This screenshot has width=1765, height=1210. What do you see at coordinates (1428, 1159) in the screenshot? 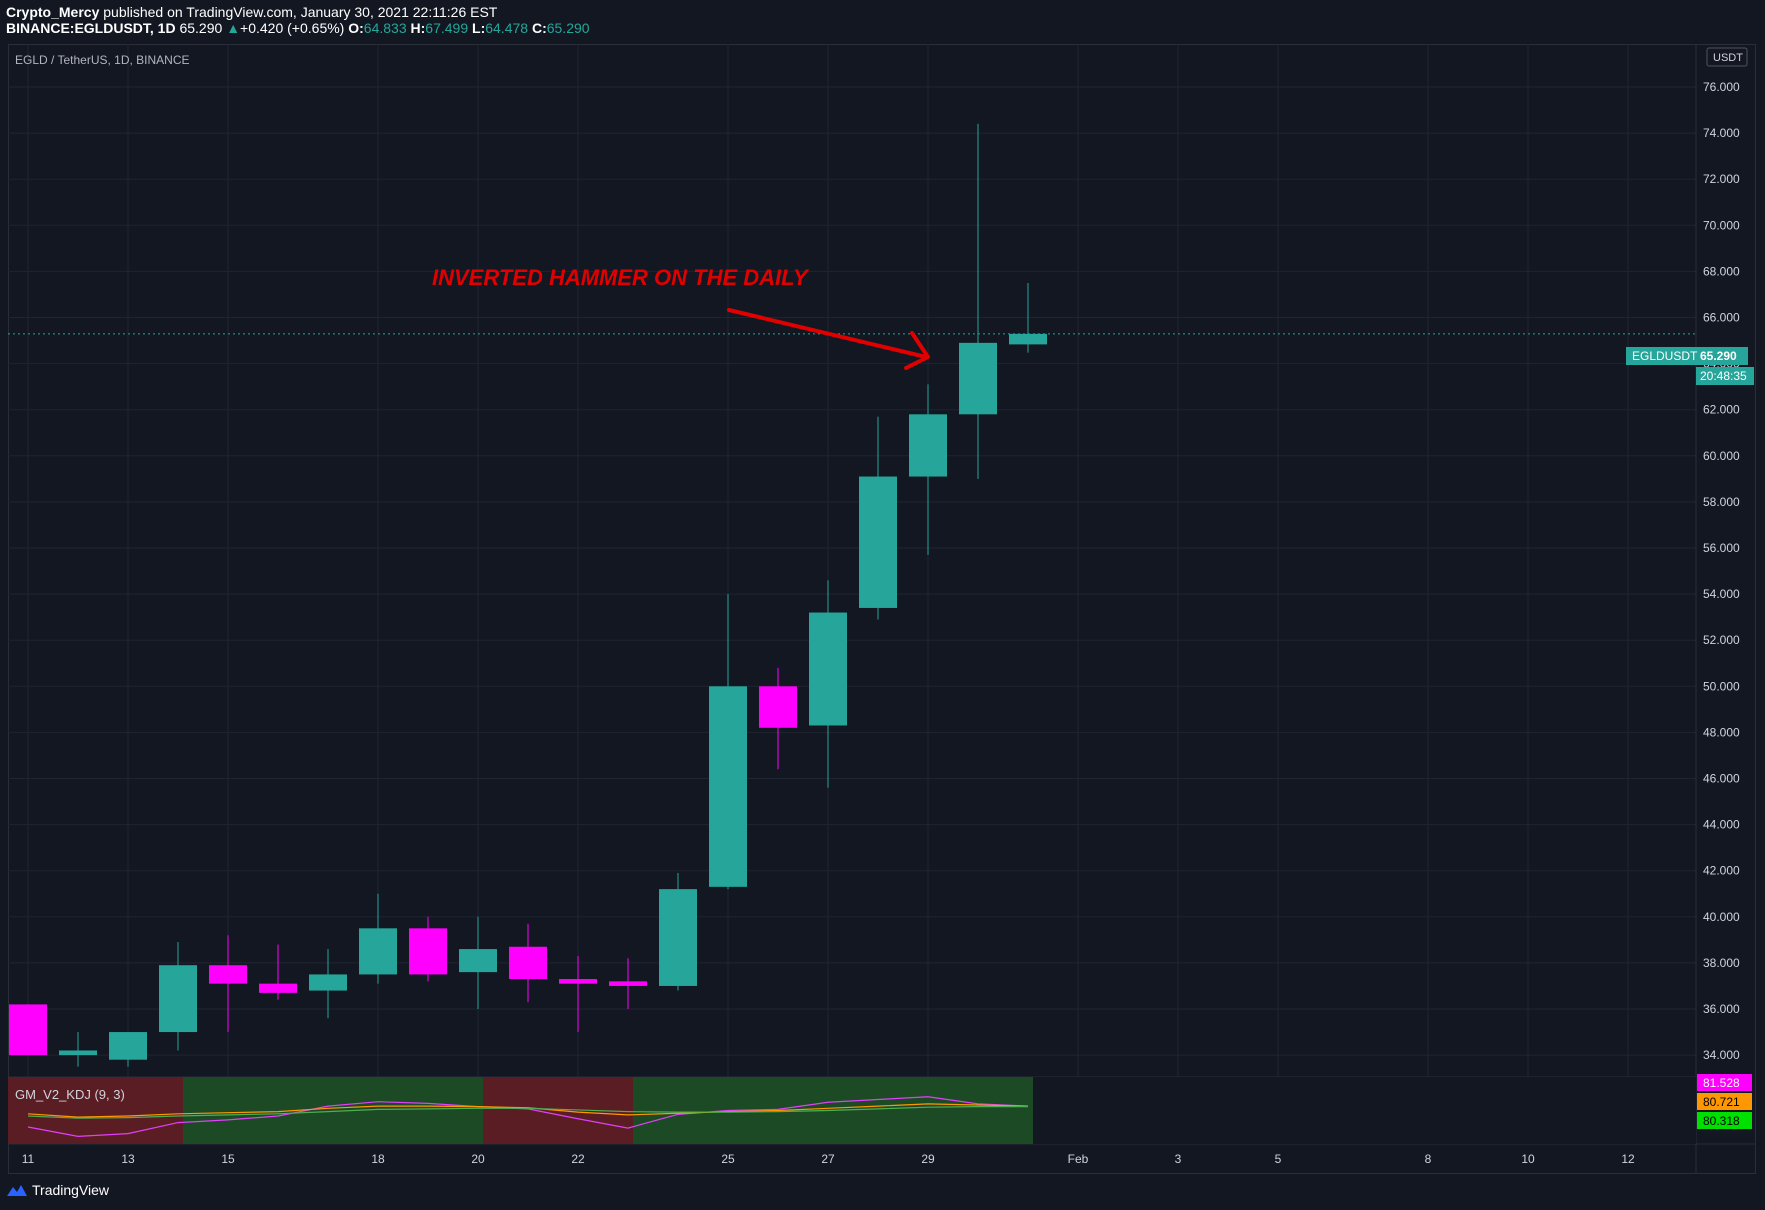
I see `x-tick-label: 8` at bounding box center [1428, 1159].